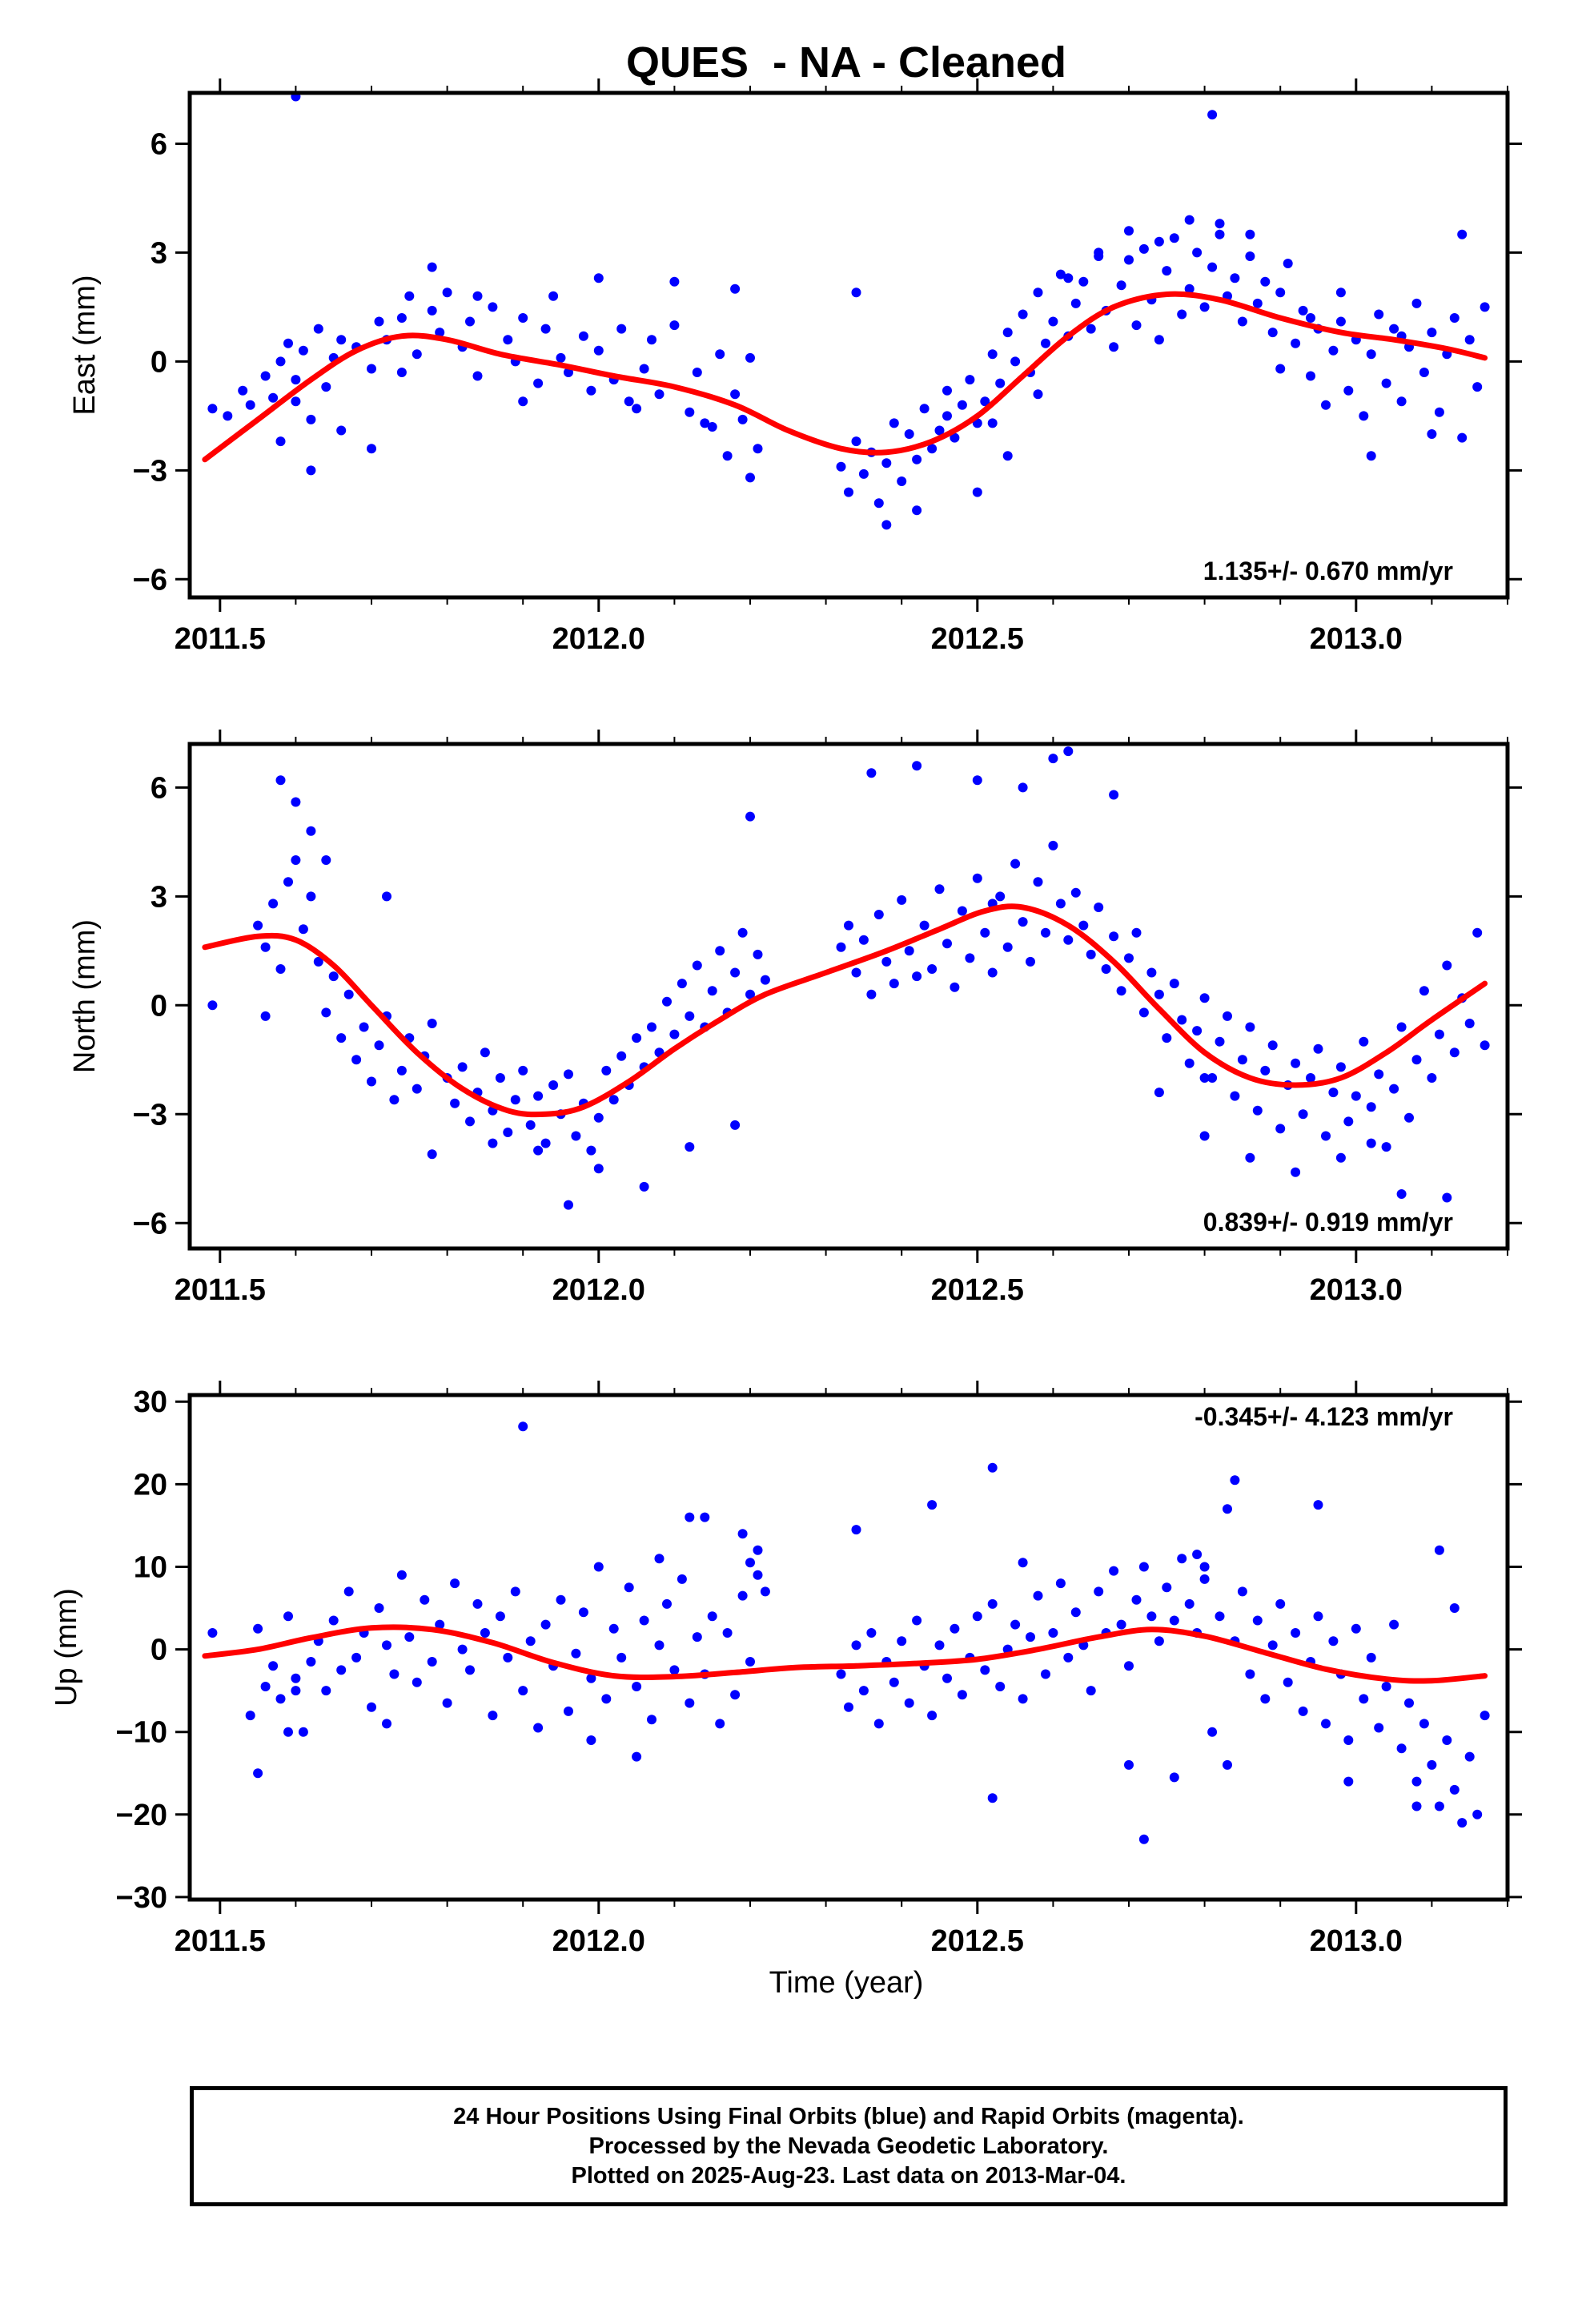 Image resolution: width=1582 pixels, height=2324 pixels. What do you see at coordinates (141, 1733) in the screenshot?
I see `up-y-tick-label: −10` at bounding box center [141, 1733].